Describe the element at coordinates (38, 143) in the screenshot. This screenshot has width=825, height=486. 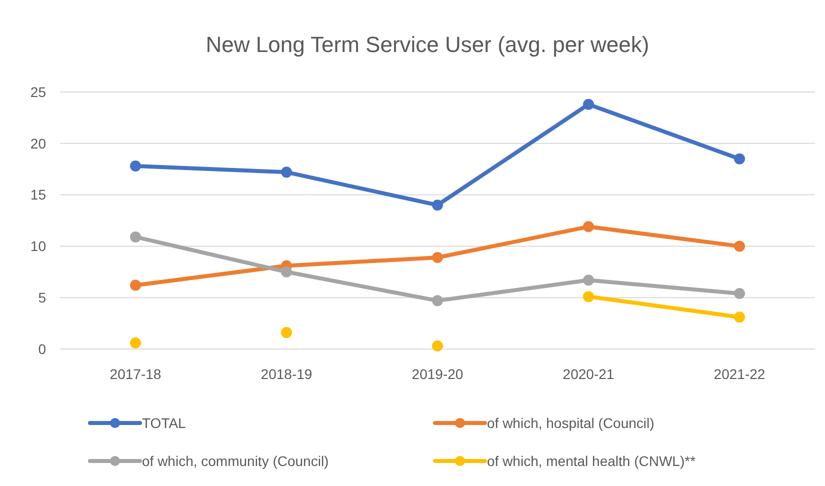
I see `y-tick-label: 20` at that location.